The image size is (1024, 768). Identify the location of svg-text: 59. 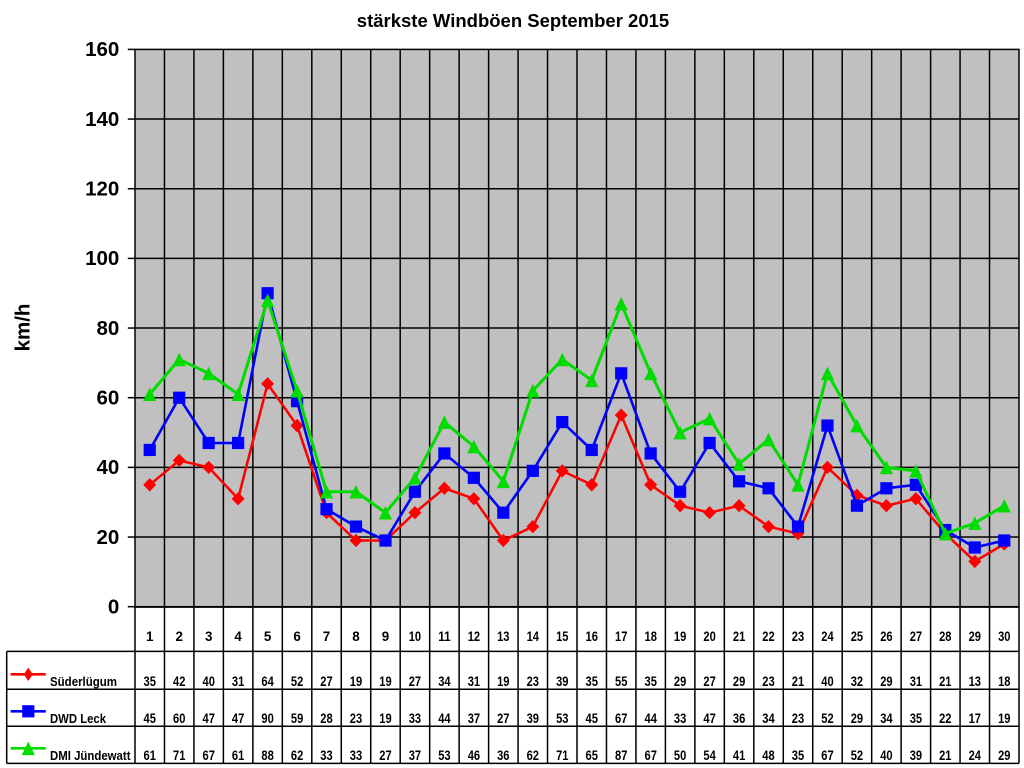
(297, 718).